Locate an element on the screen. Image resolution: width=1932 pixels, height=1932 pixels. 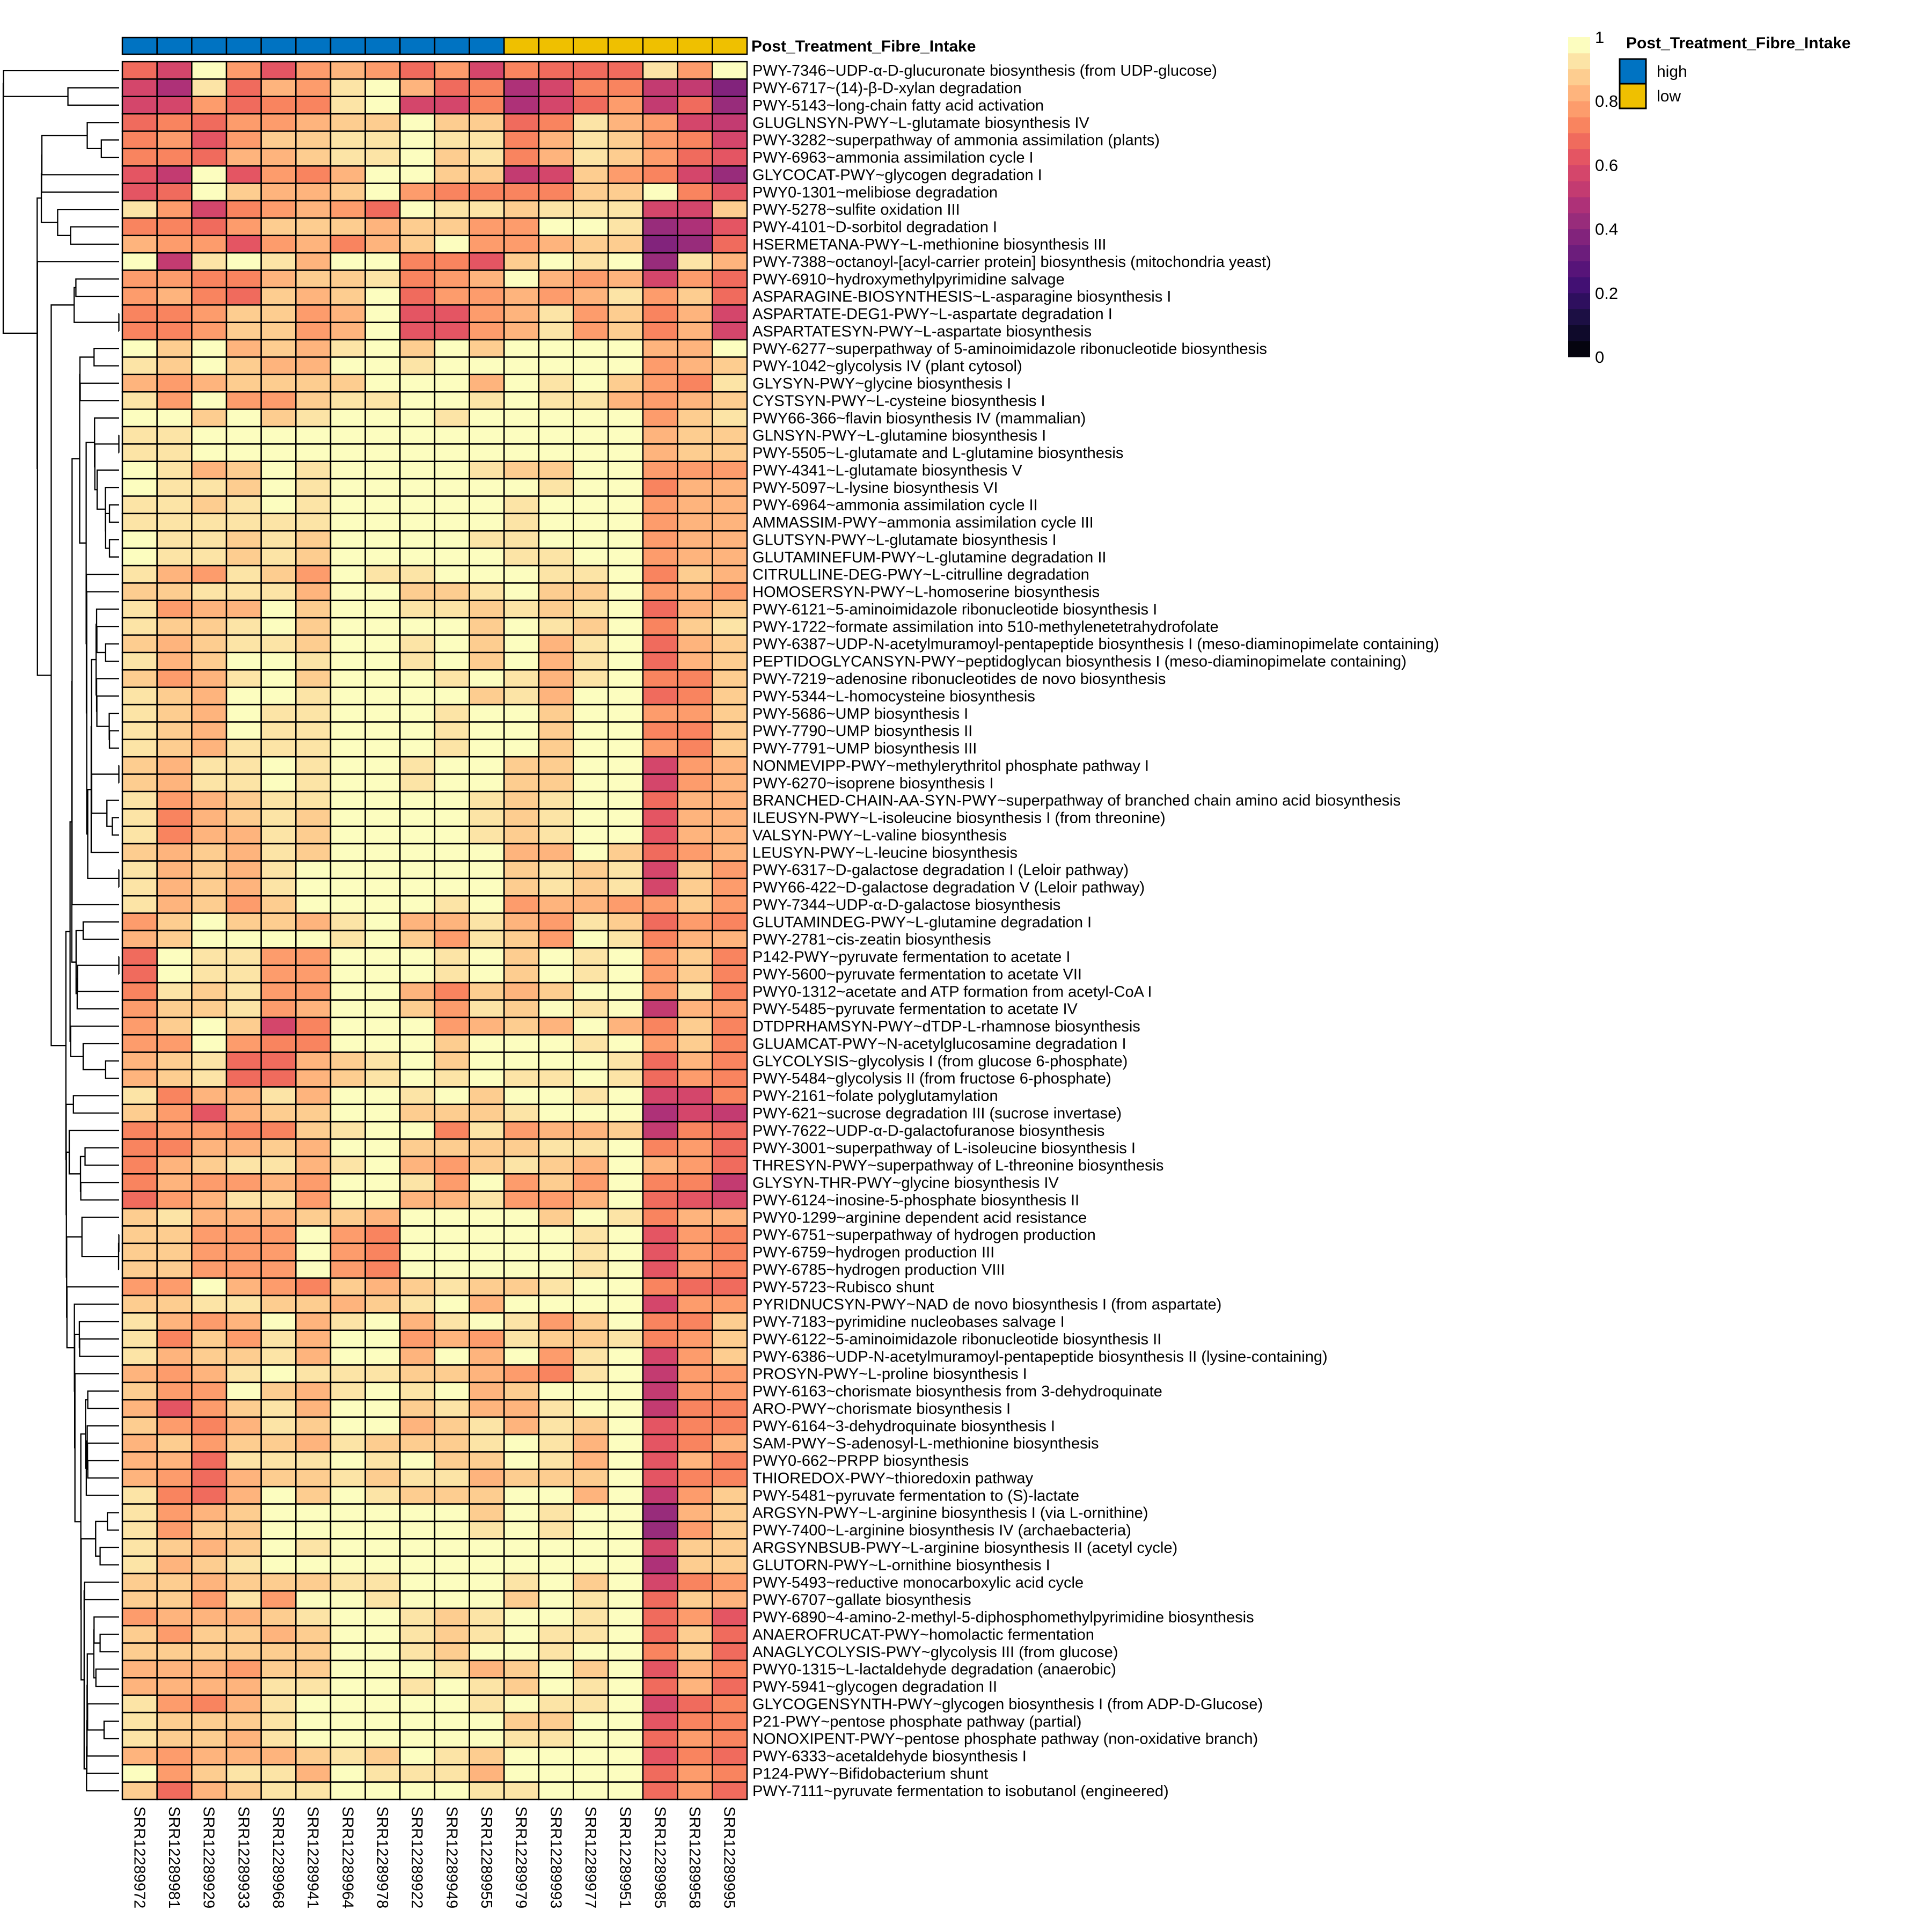
colorbar-bin is located at coordinates (1579, 349).